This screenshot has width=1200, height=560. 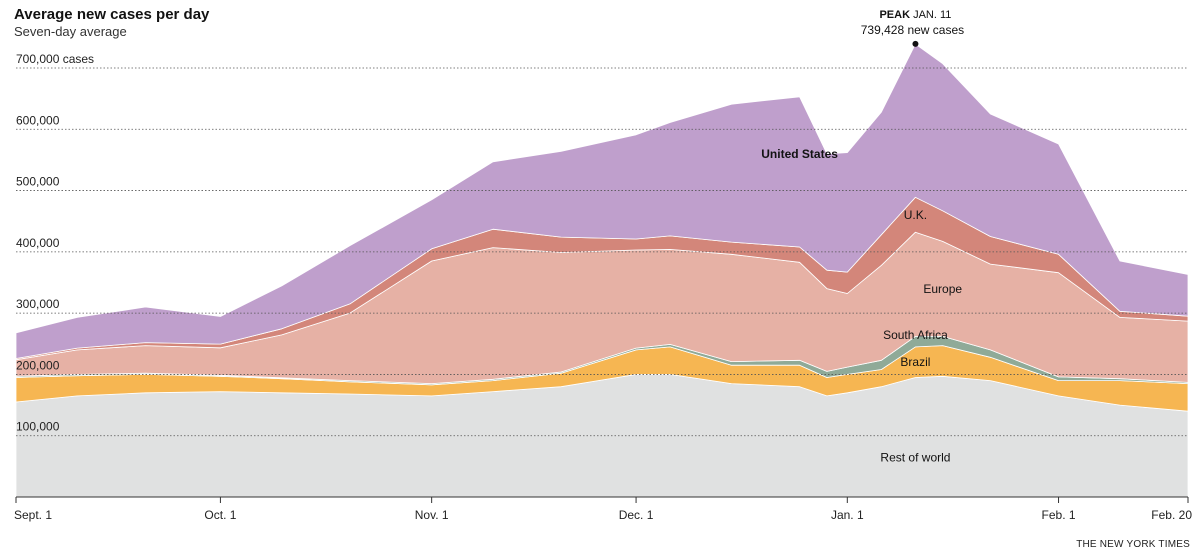 I want to click on peak-value-label: 739,428 new cases, so click(x=912, y=30).